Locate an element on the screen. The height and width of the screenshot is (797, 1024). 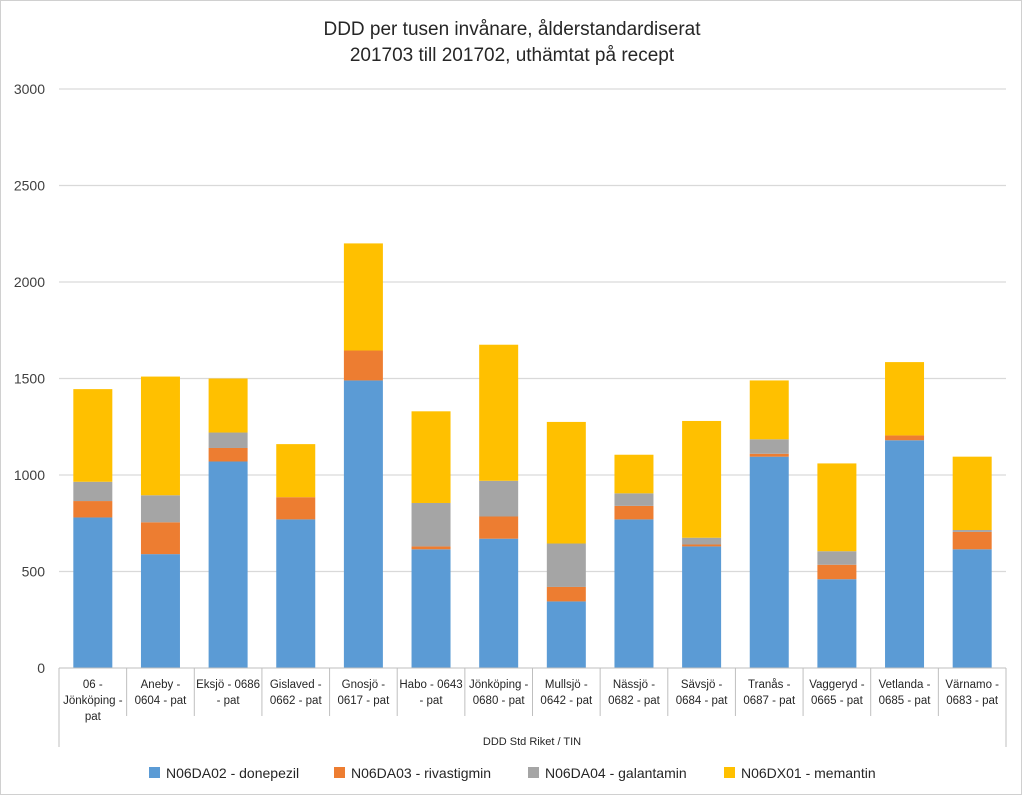
chart-title-line: 201703 till 201702, uthämtat på recept is located at coordinates (512, 55).